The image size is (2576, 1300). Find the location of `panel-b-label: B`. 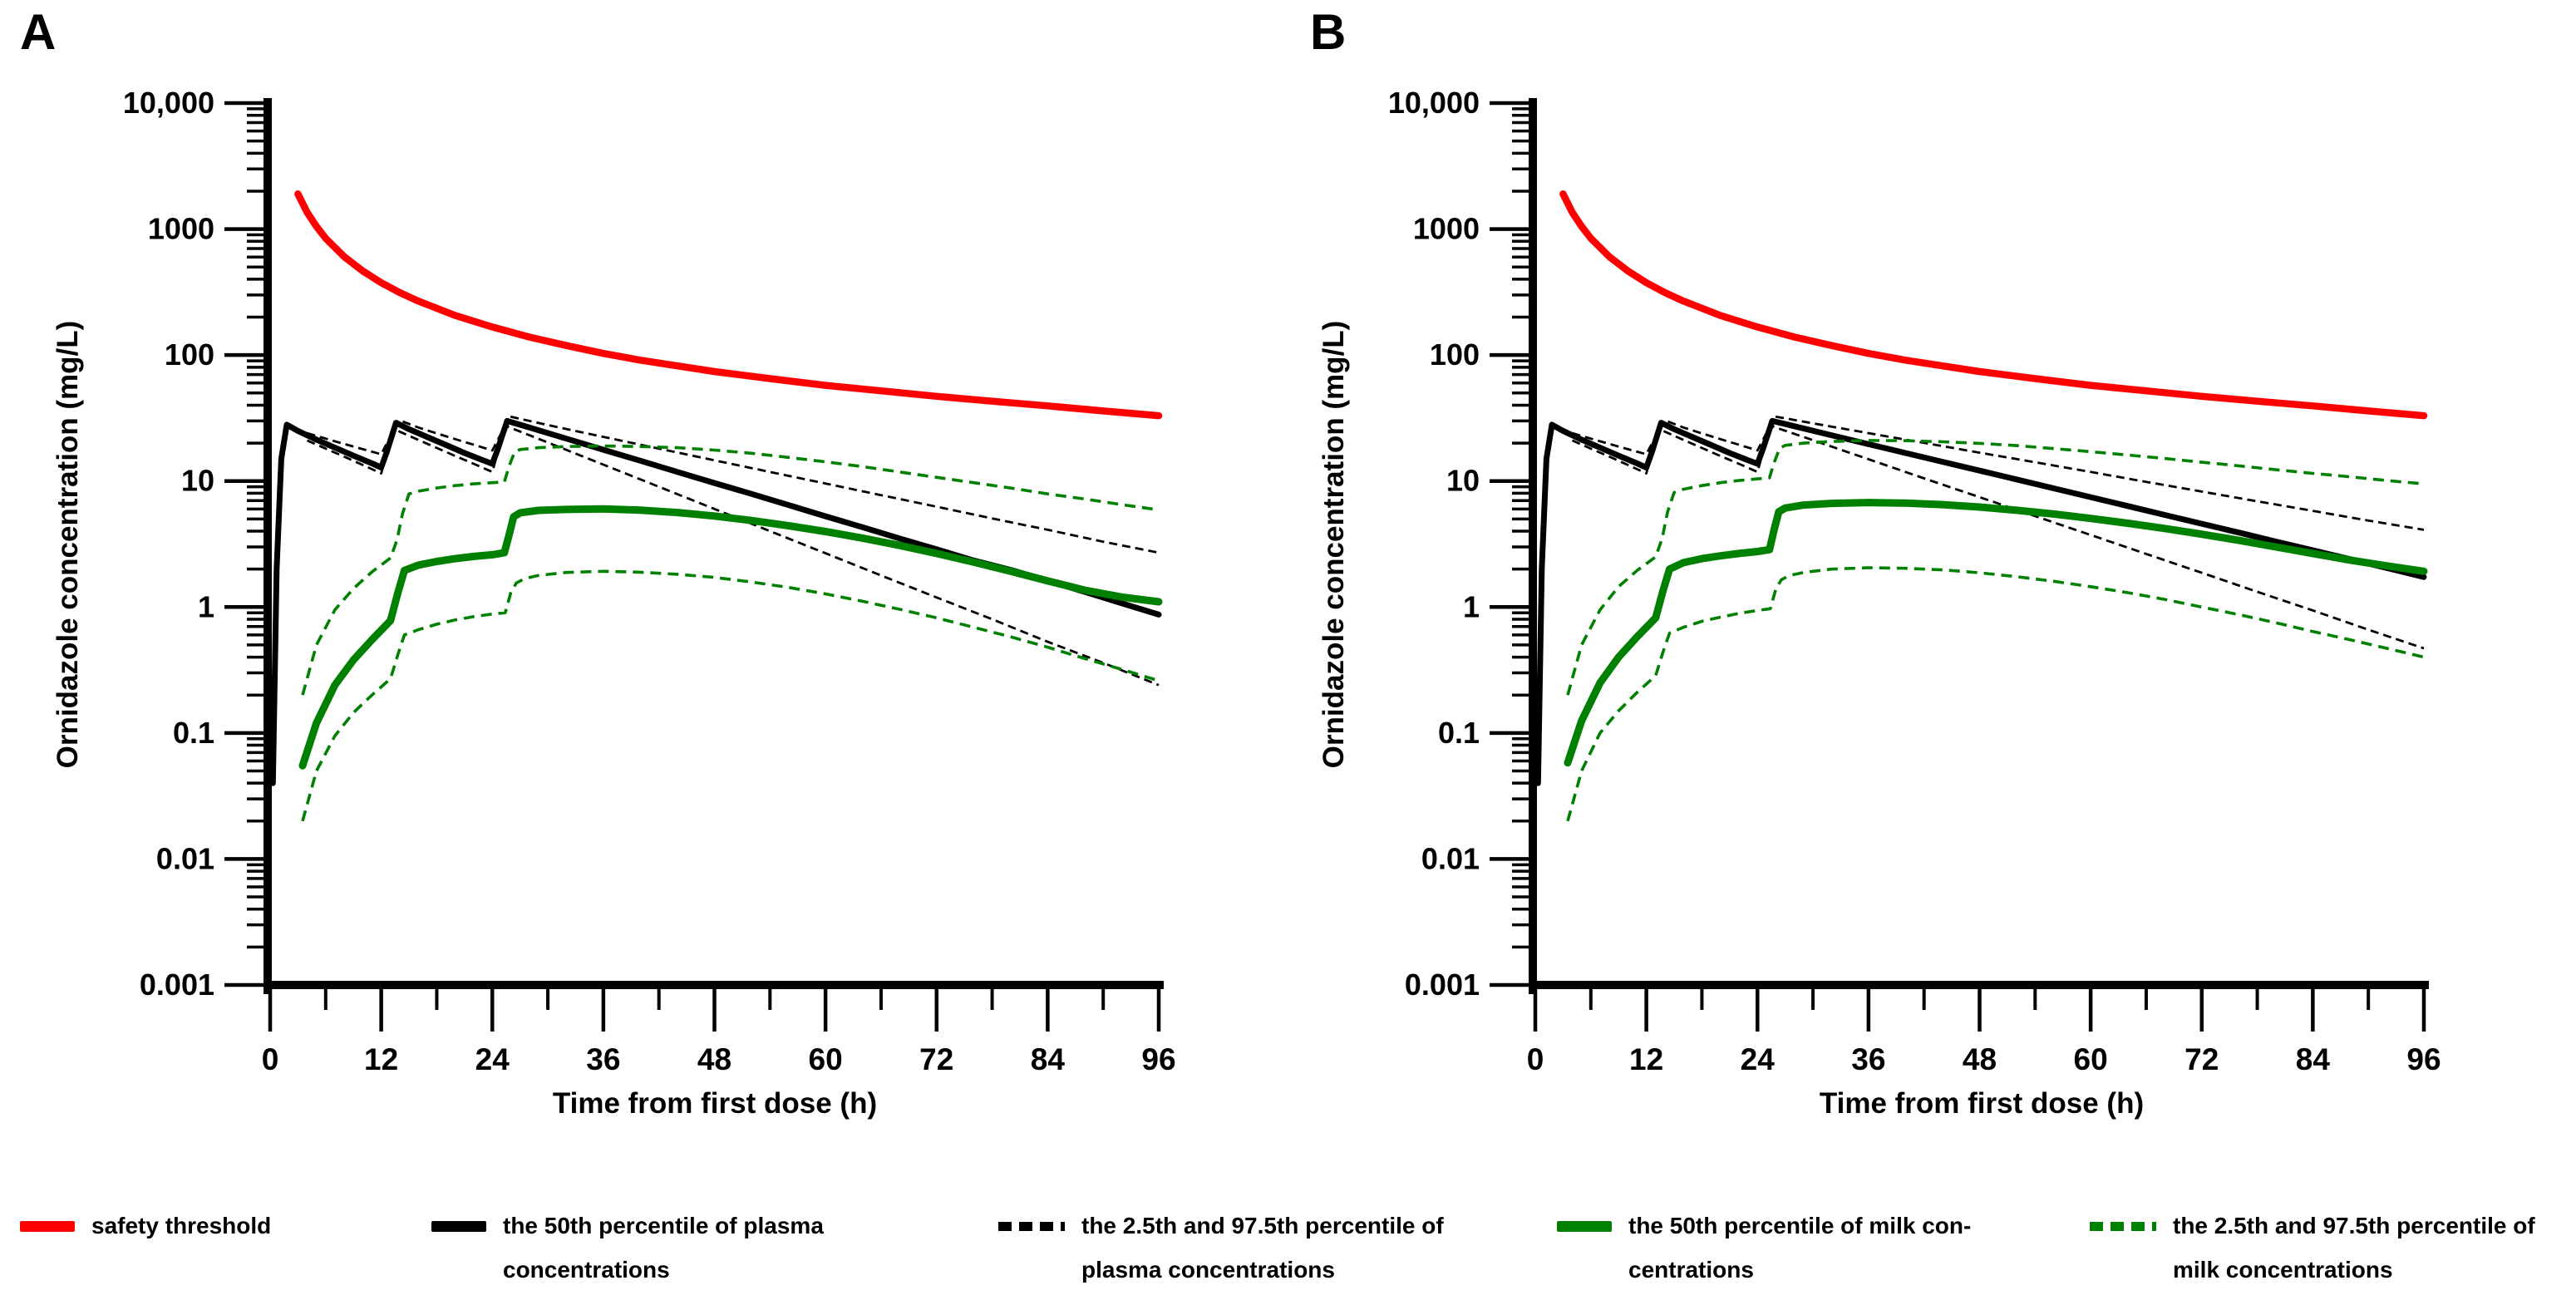

panel-b-label: B is located at coordinates (1328, 32).